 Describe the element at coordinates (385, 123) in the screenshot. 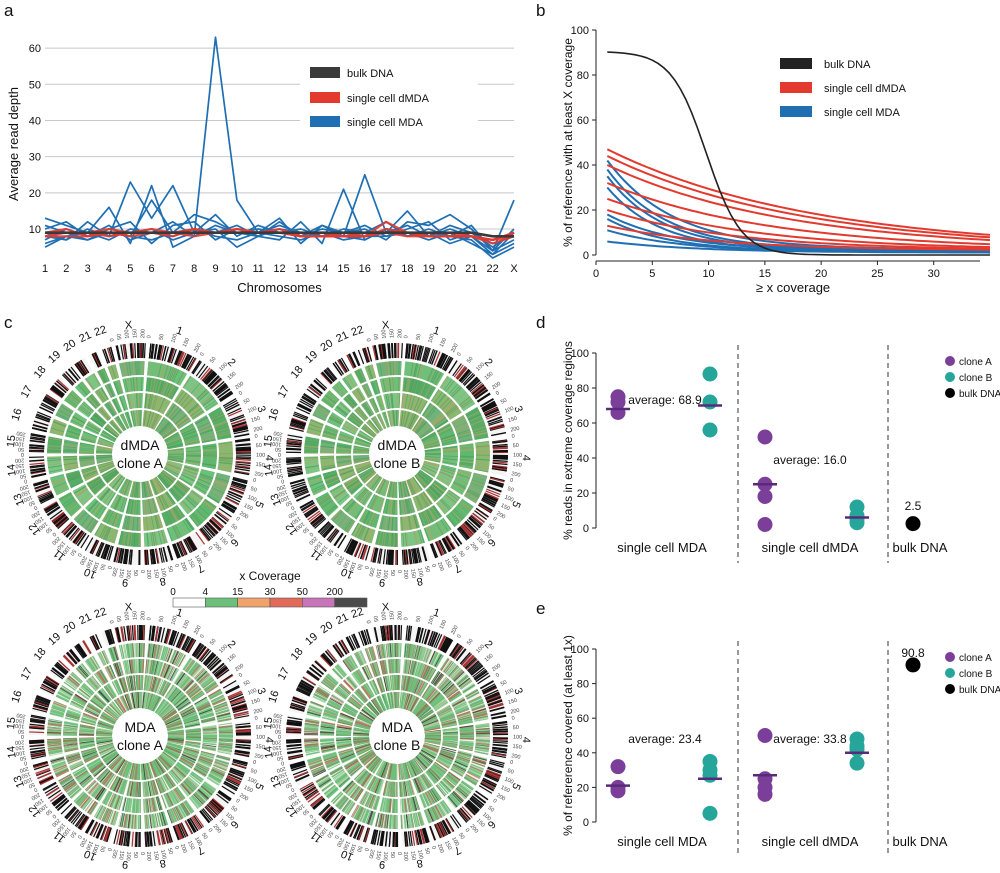

I see `legend-label: single cell MDA` at that location.